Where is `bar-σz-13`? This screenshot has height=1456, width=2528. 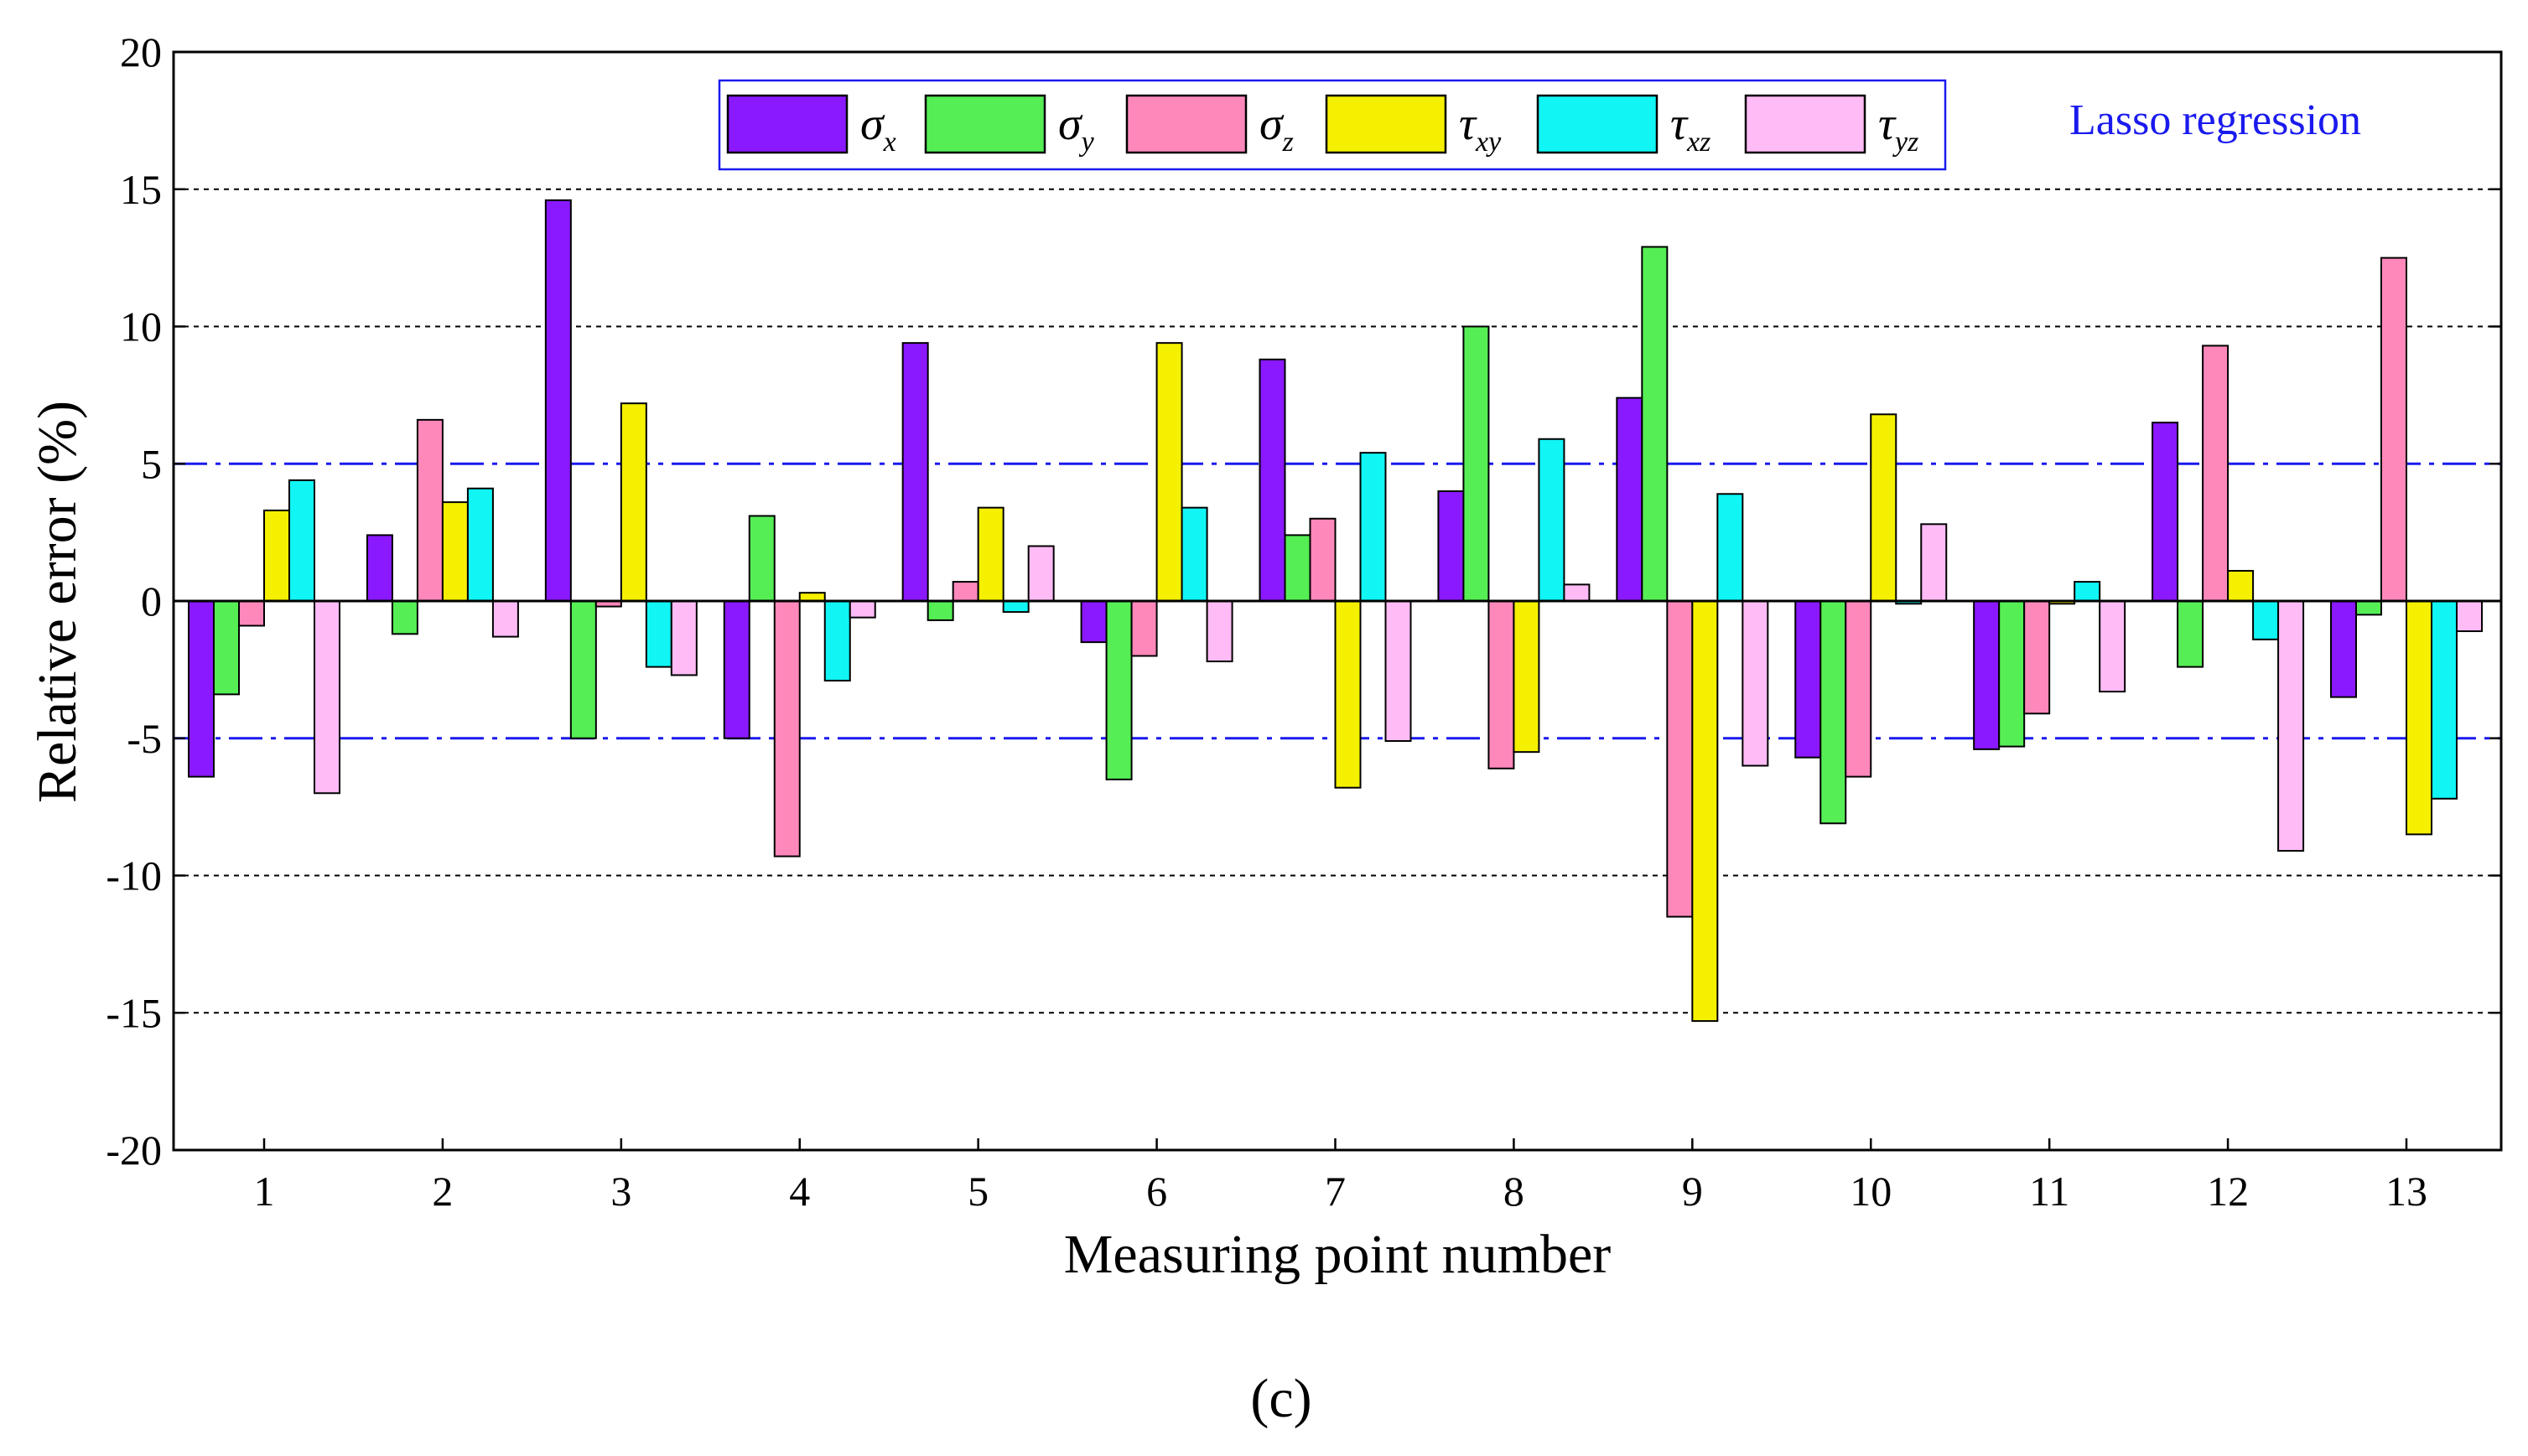 bar-σz-13 is located at coordinates (2394, 429).